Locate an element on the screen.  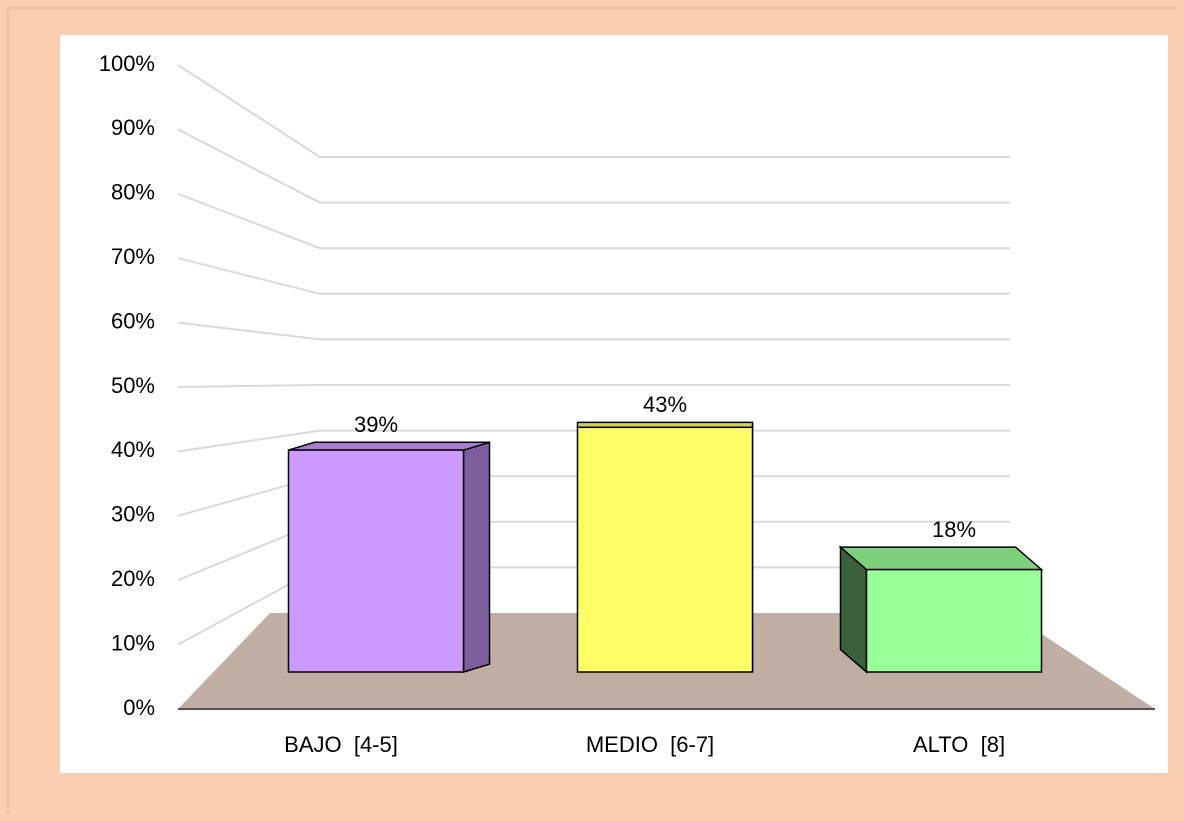
y-tick-label: 60% is located at coordinates (133, 320).